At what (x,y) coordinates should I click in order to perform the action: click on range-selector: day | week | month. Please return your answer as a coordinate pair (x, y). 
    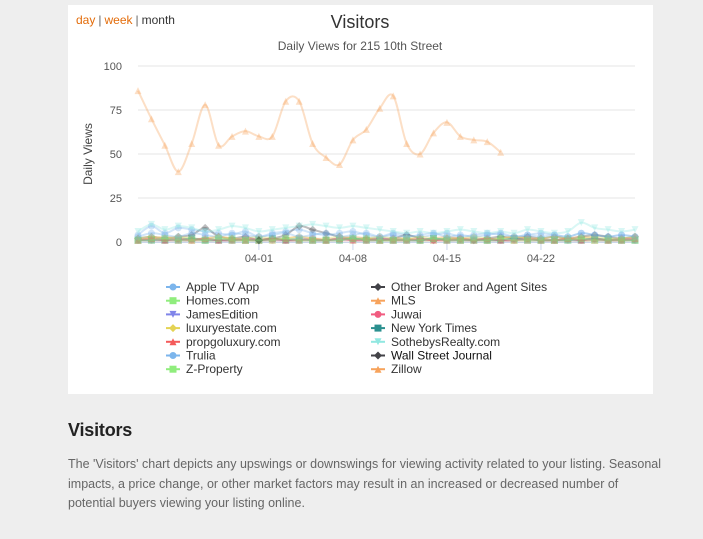
    Looking at the image, I should click on (125, 20).